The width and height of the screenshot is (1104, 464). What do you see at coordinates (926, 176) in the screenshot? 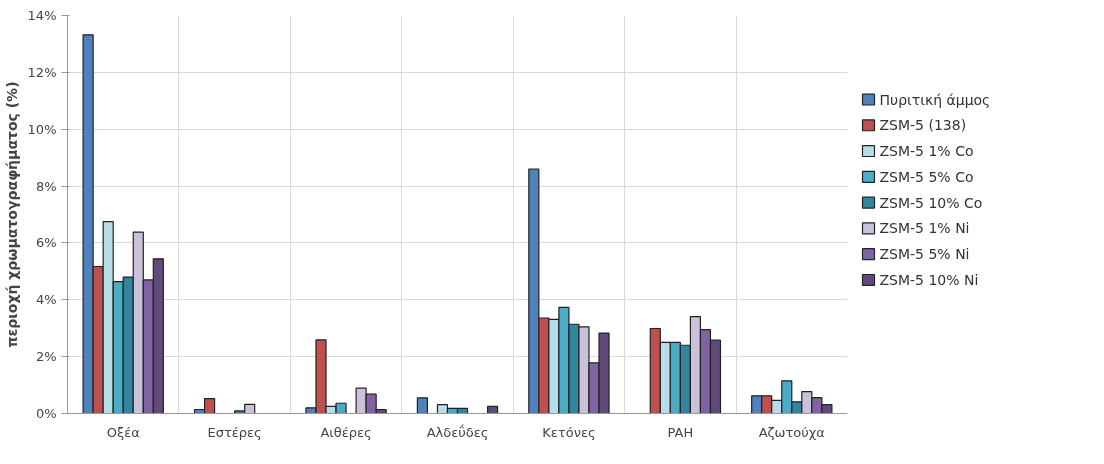
I see `legend-label: ZSM-5 5% Co` at bounding box center [926, 176].